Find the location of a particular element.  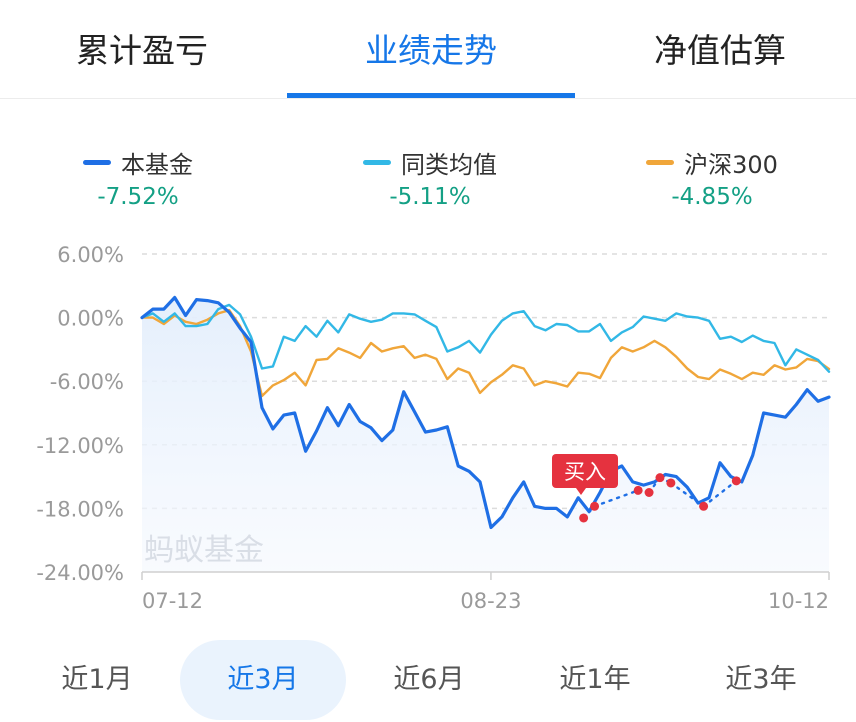

period-3-years: 近3年 is located at coordinates (761, 679).